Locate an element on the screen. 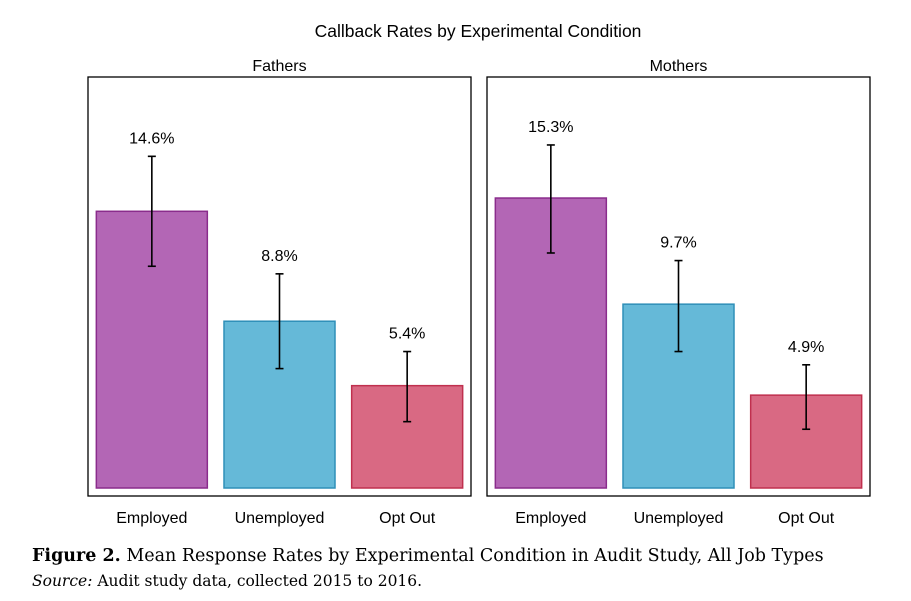 The image size is (911, 601). panel-title: Mothers is located at coordinates (679, 66).